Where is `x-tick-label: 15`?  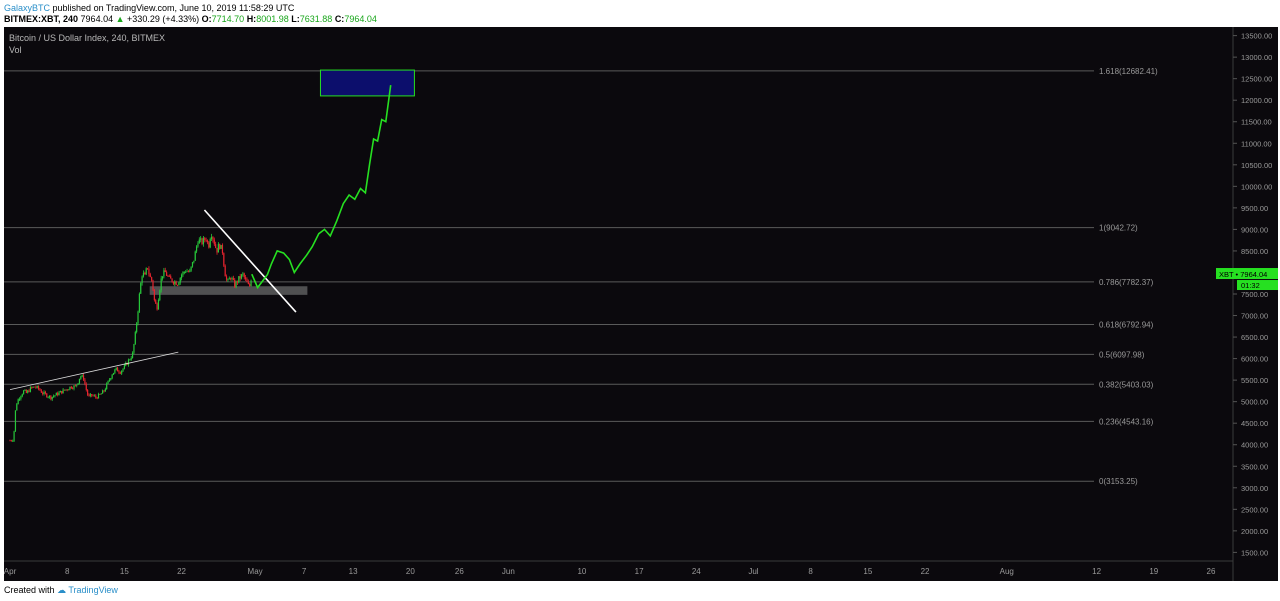 x-tick-label: 15 is located at coordinates (867, 571).